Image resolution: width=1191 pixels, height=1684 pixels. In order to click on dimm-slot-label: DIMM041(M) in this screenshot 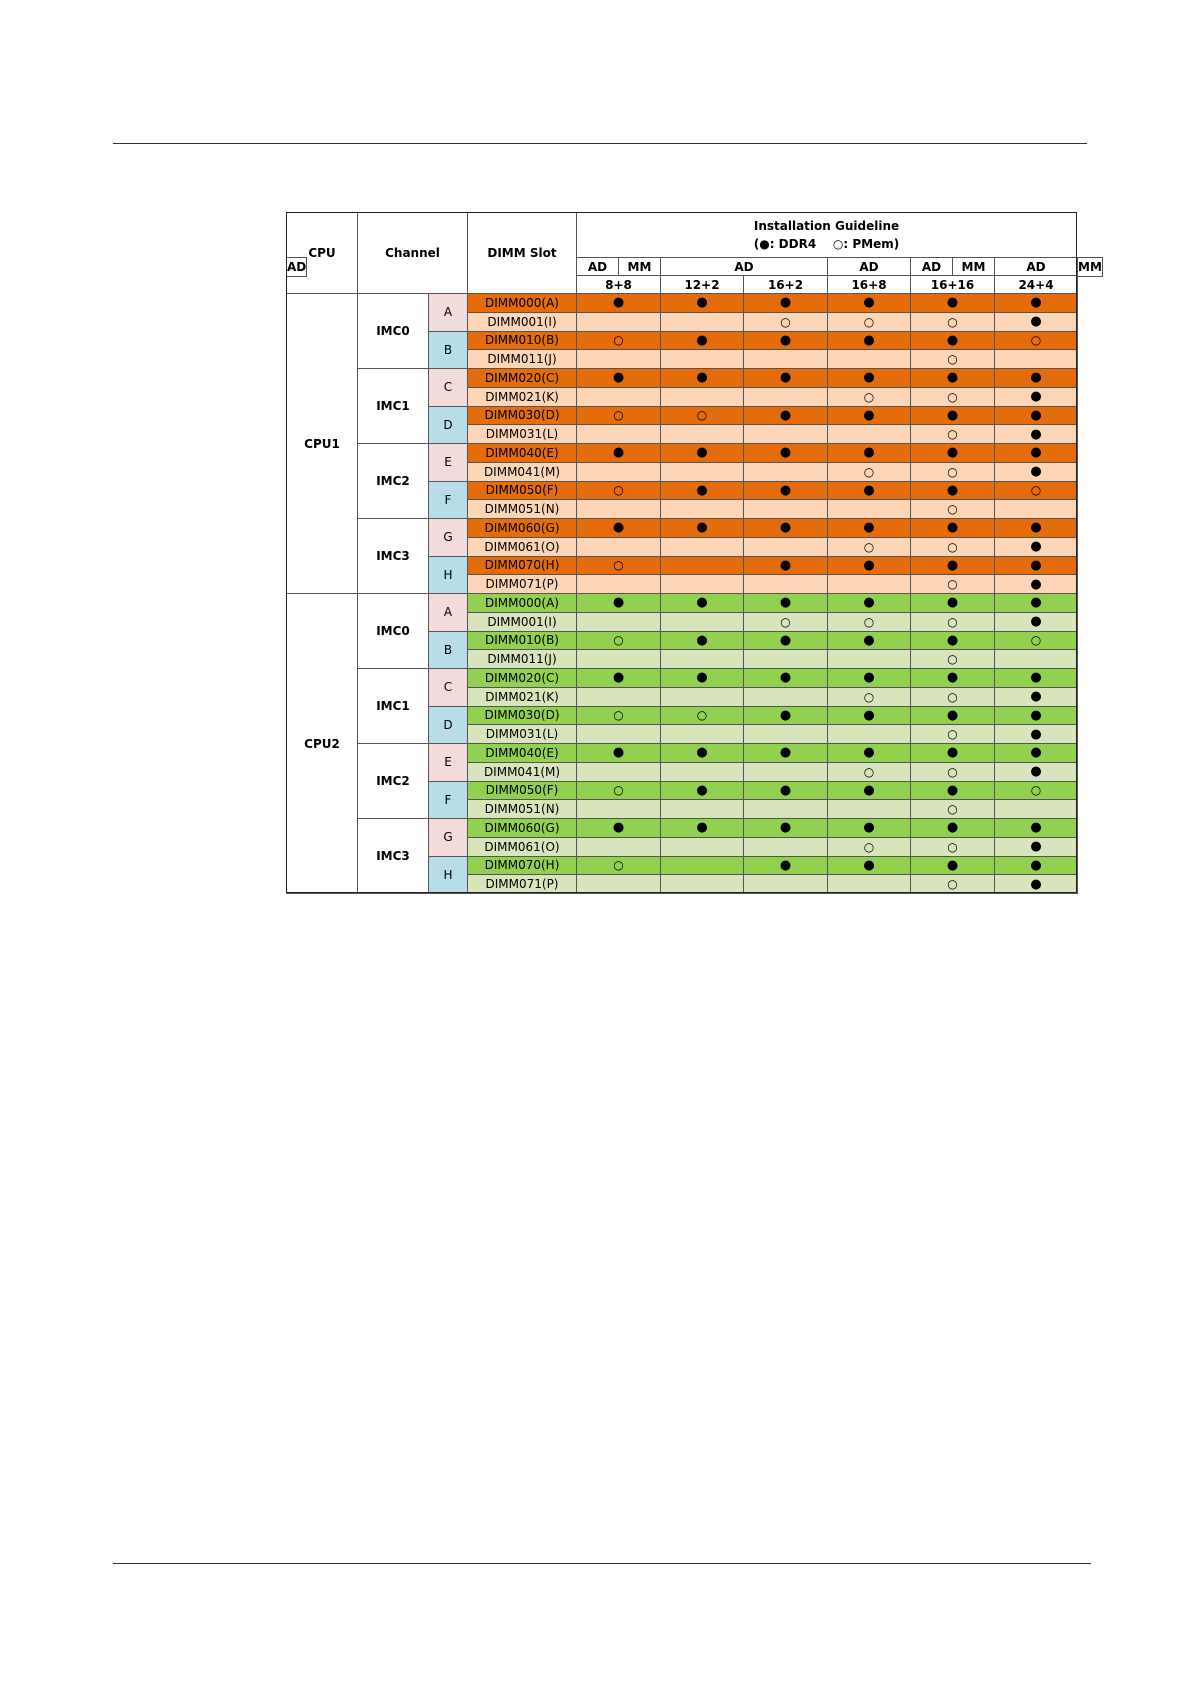, I will do `click(522, 771)`.